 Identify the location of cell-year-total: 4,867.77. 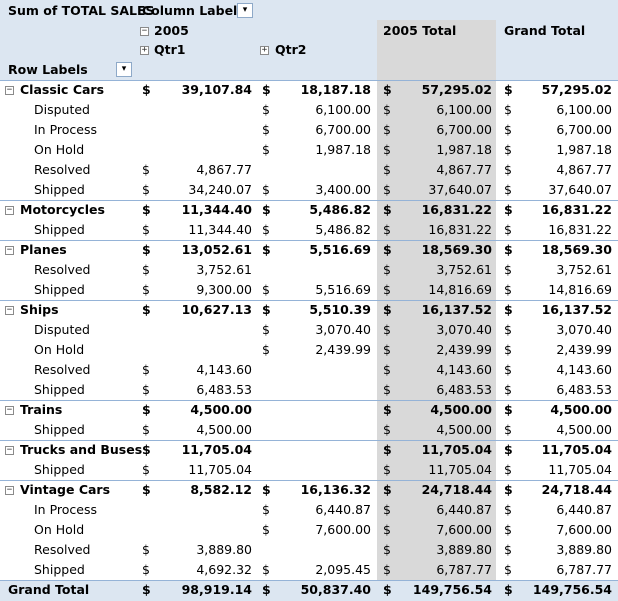
(464, 169).